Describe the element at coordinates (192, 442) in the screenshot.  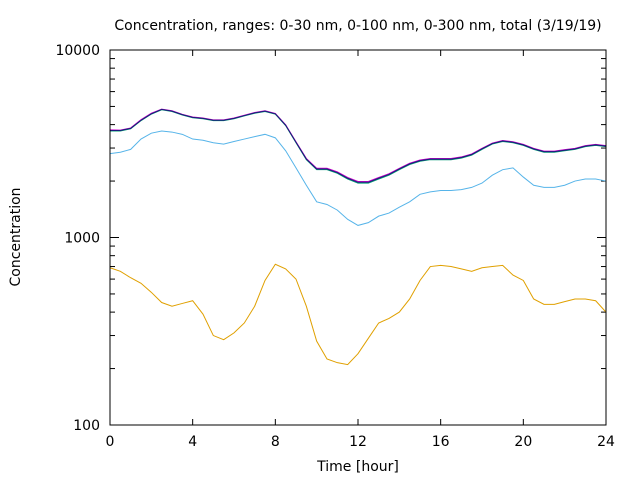
I see `x-tick-label: 4` at that location.